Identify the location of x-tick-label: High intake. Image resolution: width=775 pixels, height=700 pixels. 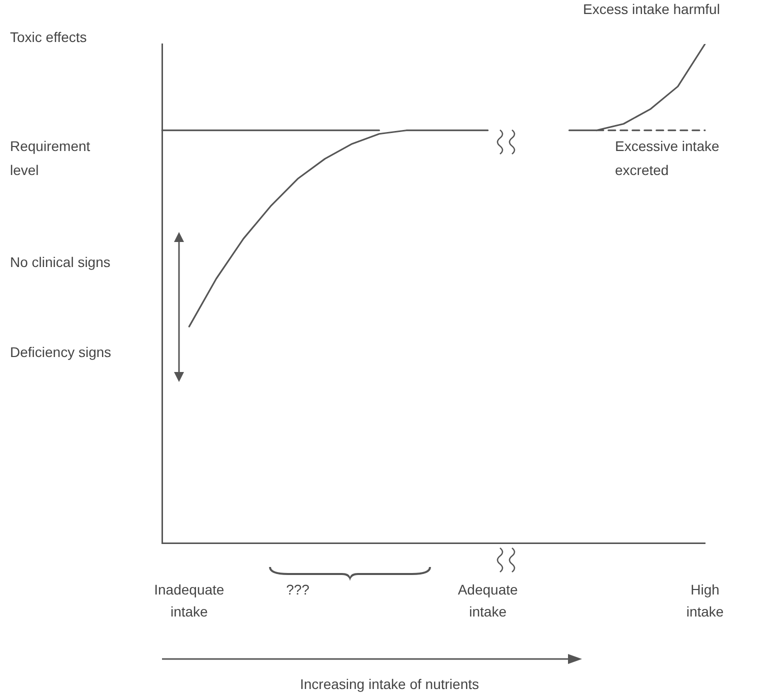
(705, 600).